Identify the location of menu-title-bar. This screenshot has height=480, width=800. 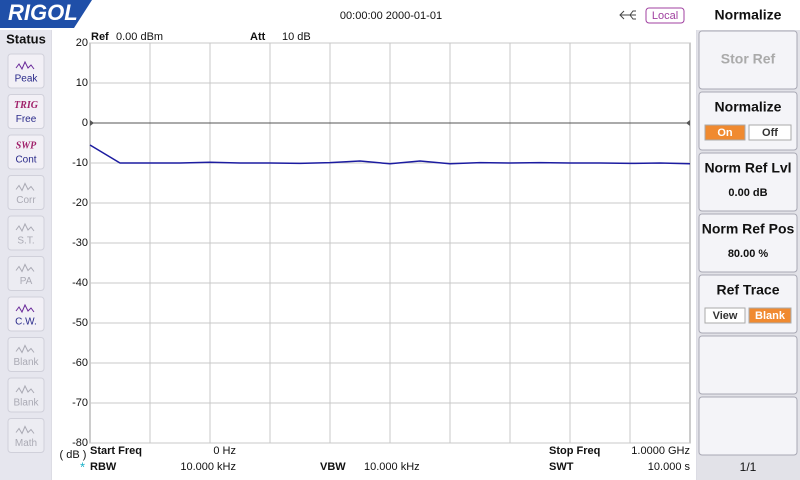
(748, 15).